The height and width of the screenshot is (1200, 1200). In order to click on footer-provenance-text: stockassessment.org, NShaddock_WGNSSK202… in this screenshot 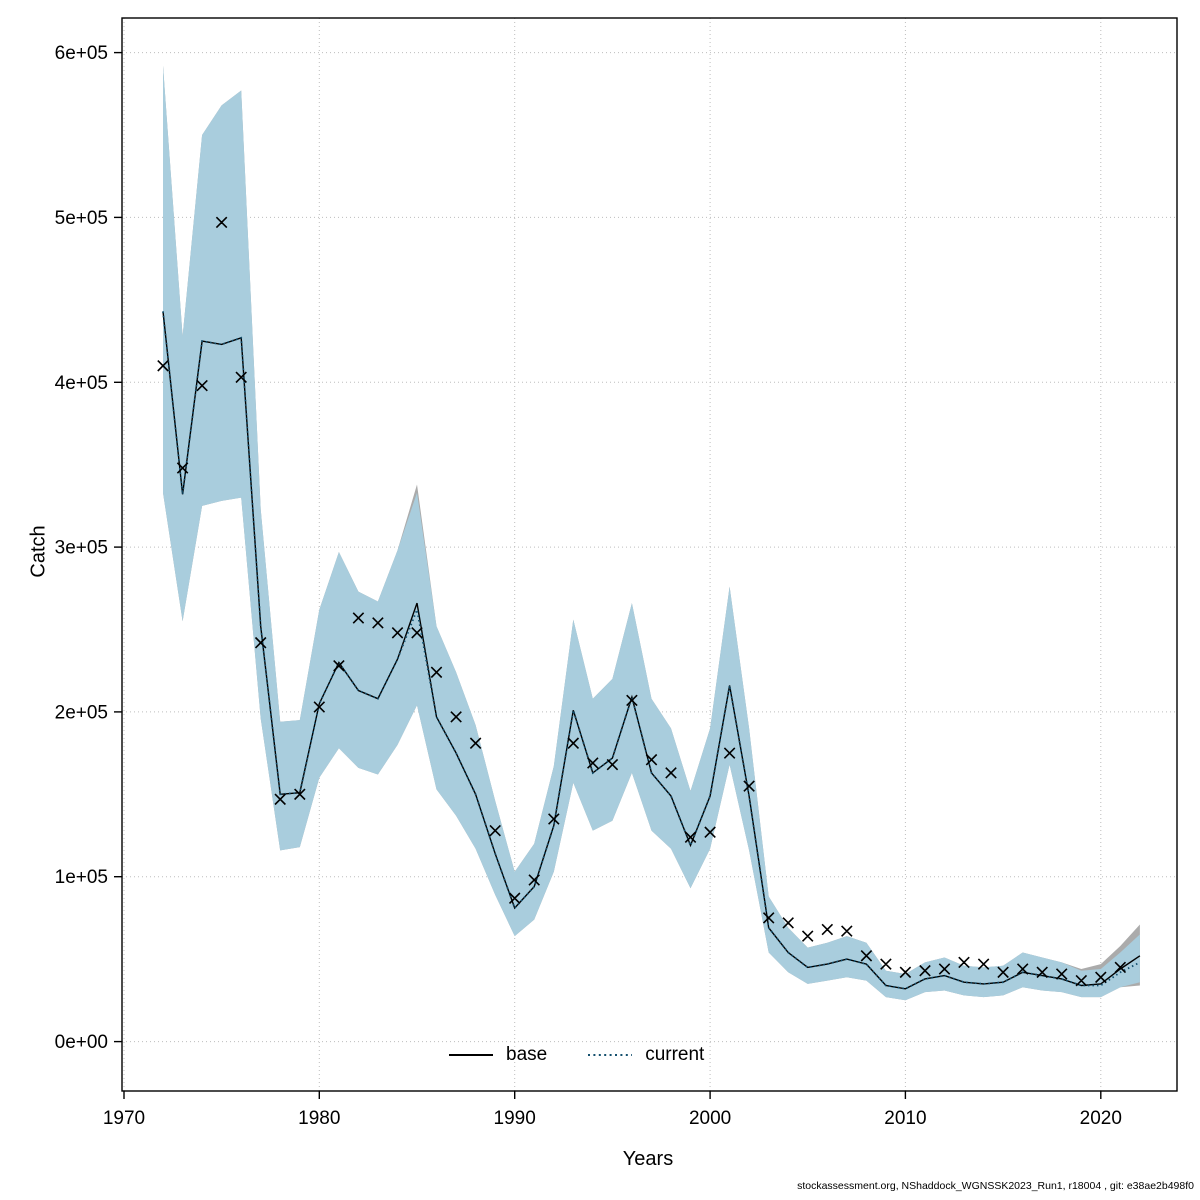, I will do `click(995, 1186)`.